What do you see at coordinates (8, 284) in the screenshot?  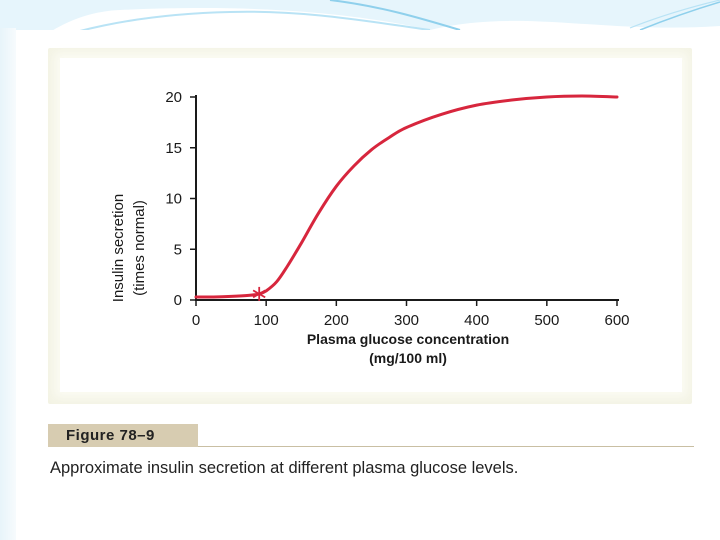 I see `side-strip` at bounding box center [8, 284].